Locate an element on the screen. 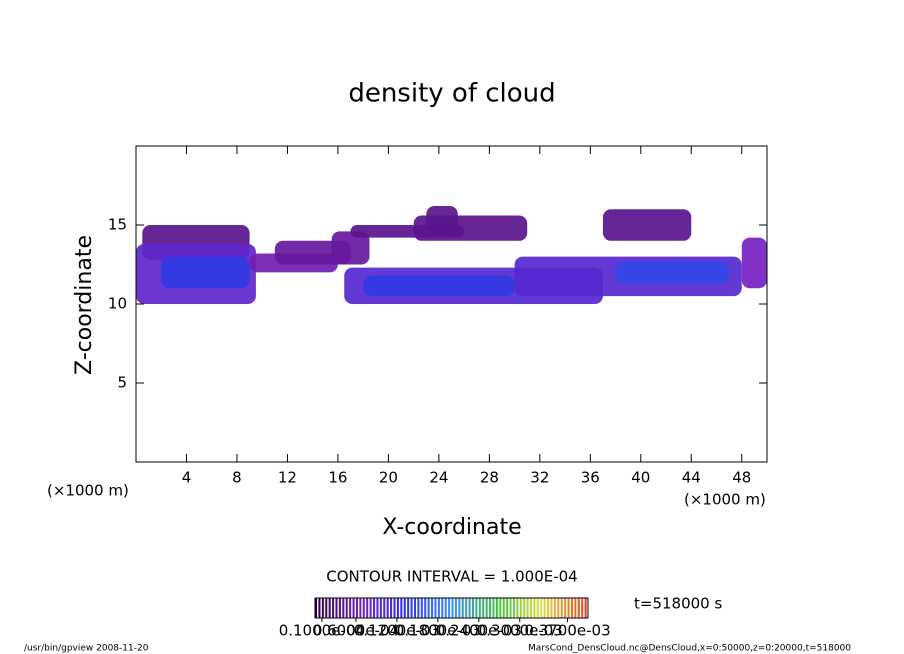 The image size is (904, 654). footer-left: /usr/bin/gpview 2008-11-20 is located at coordinates (86, 649).